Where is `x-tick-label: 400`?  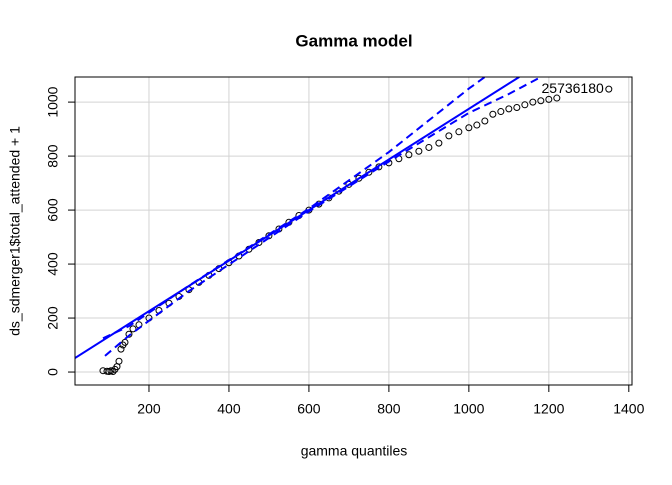
x-tick-label: 400 is located at coordinates (229, 409).